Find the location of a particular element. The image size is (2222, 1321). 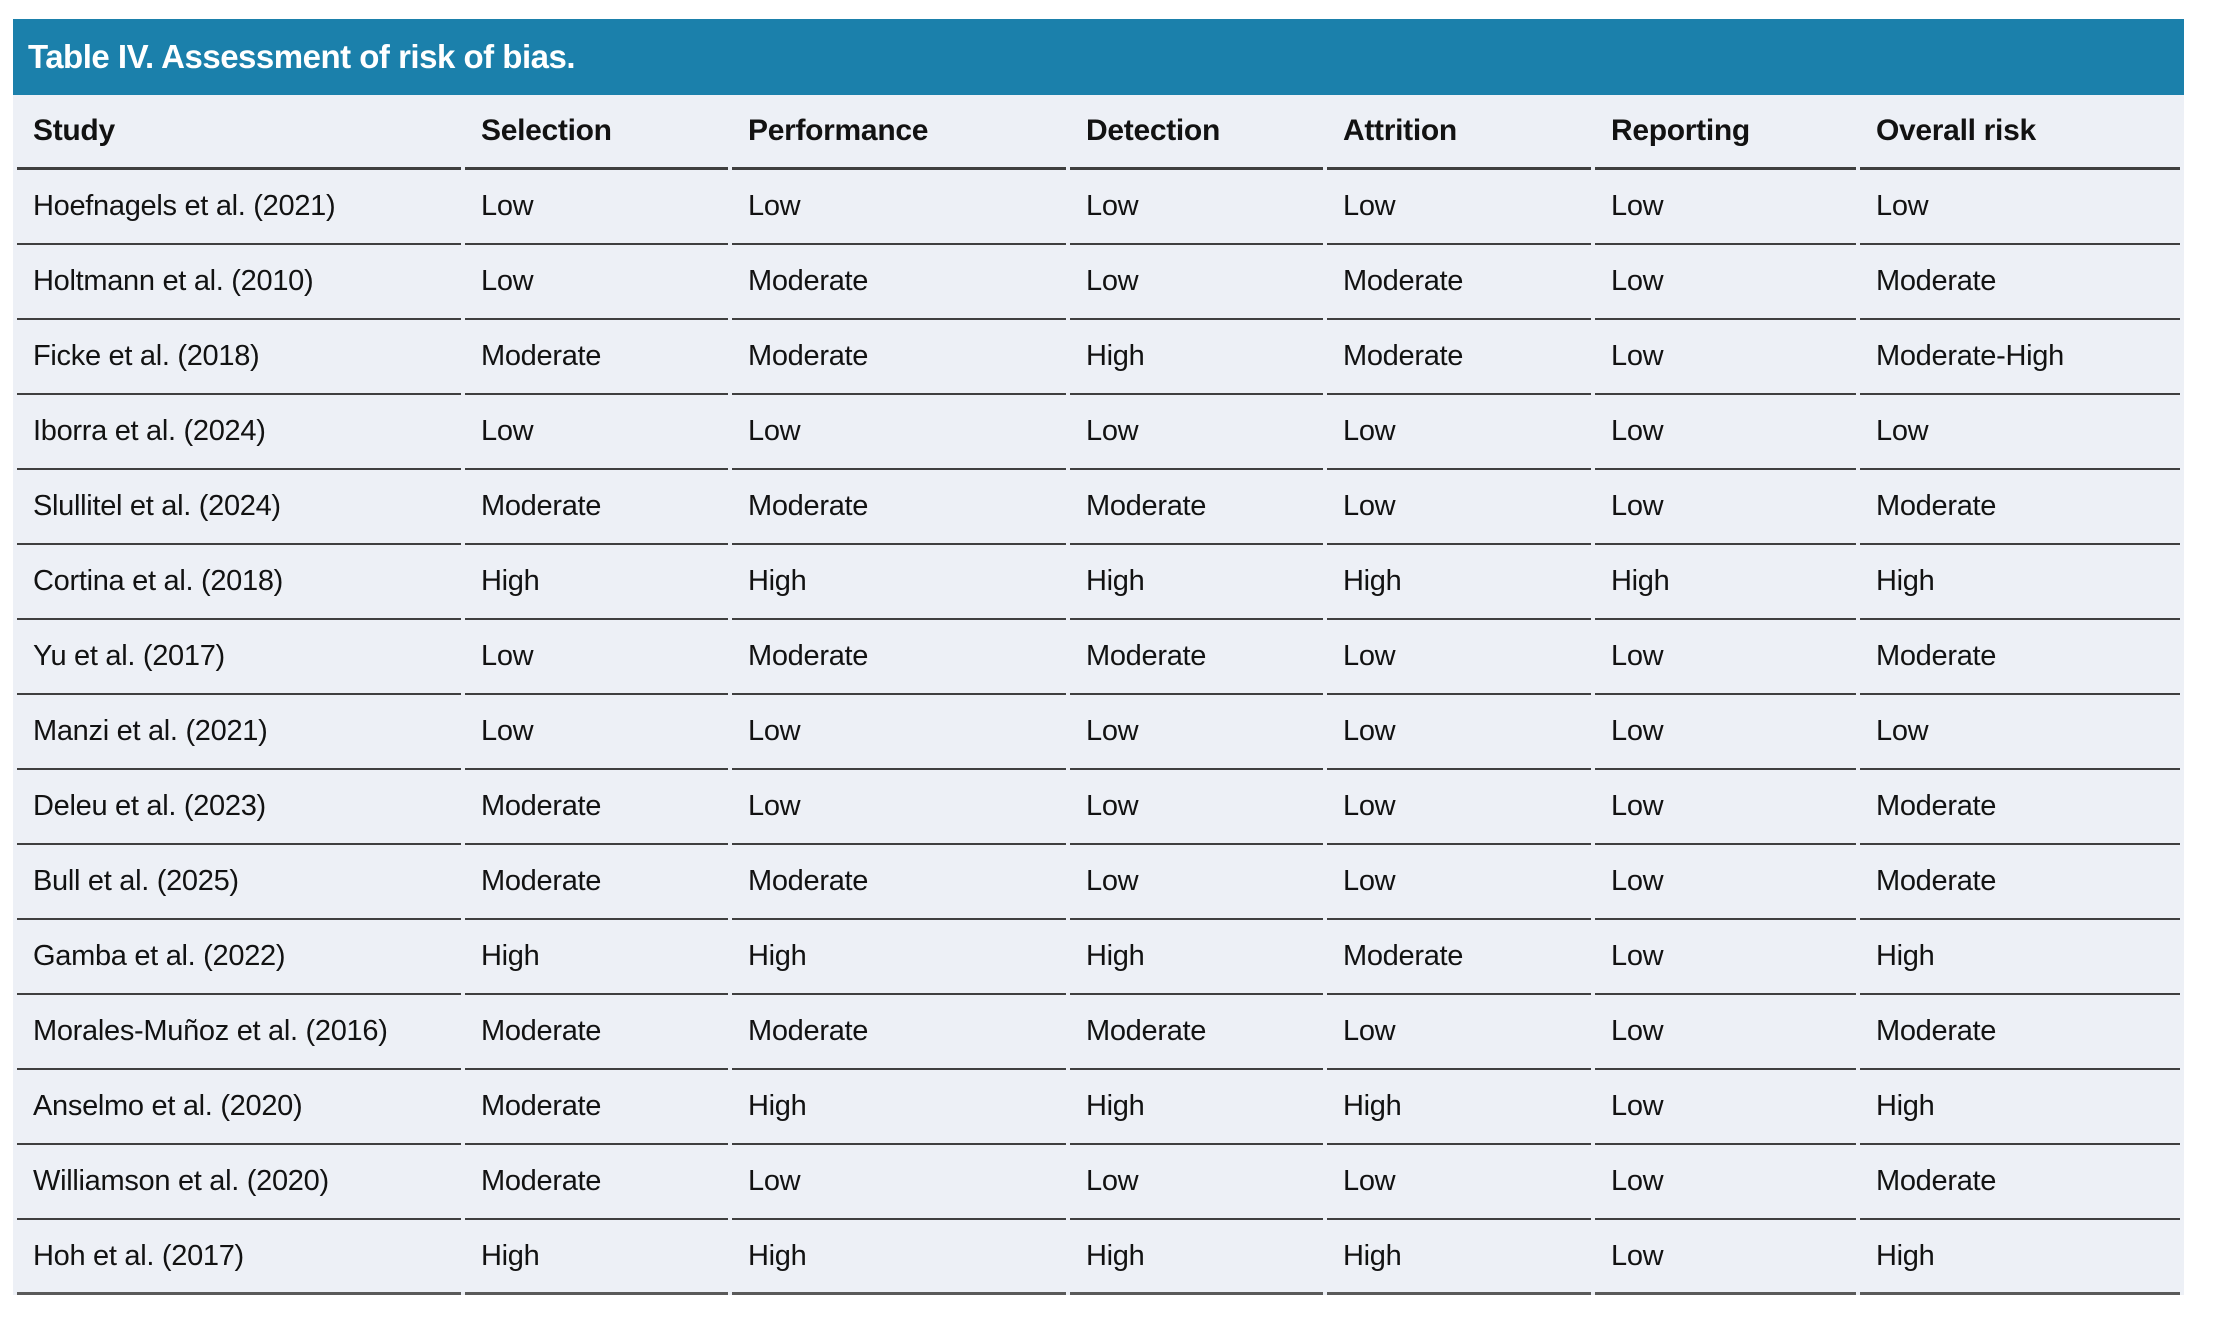

col-header-detection: Detection is located at coordinates (1196, 132).